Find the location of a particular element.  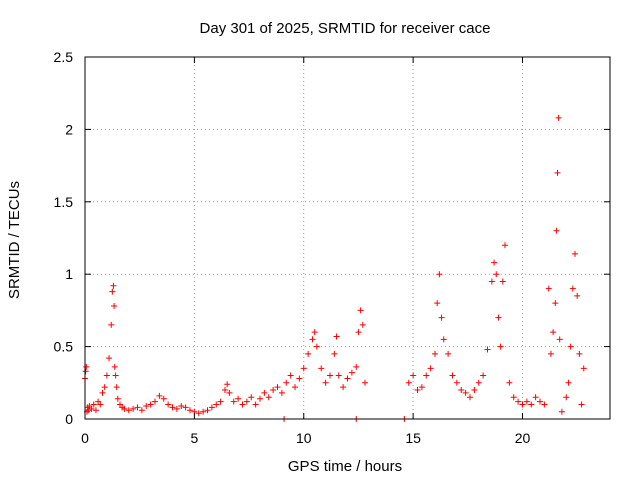

y-tick-label: 1.5 is located at coordinates (64, 202).